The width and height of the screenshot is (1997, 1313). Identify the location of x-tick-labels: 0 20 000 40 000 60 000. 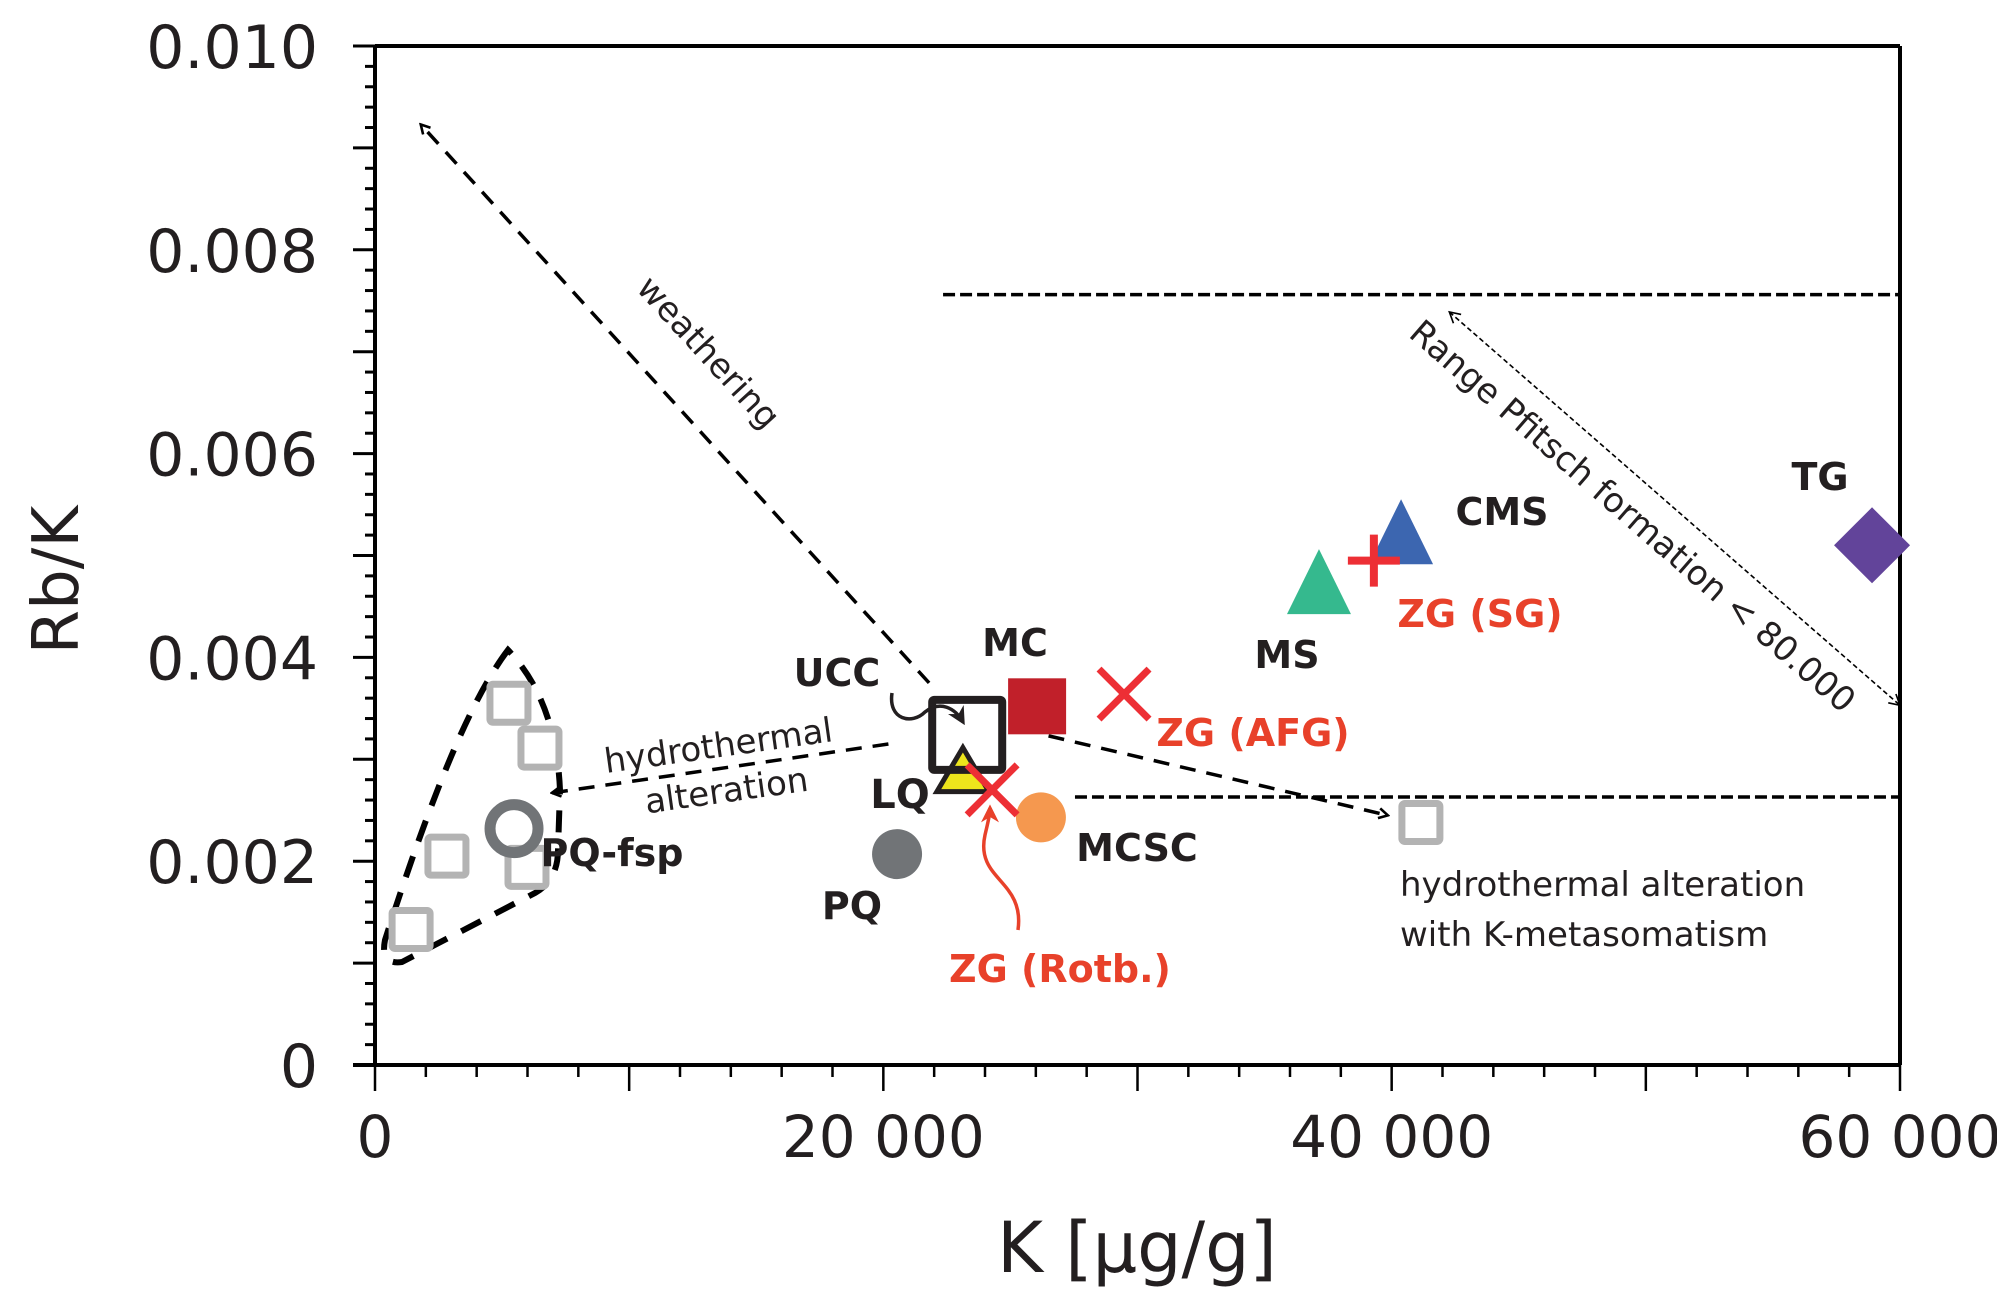
(1177, 1137).